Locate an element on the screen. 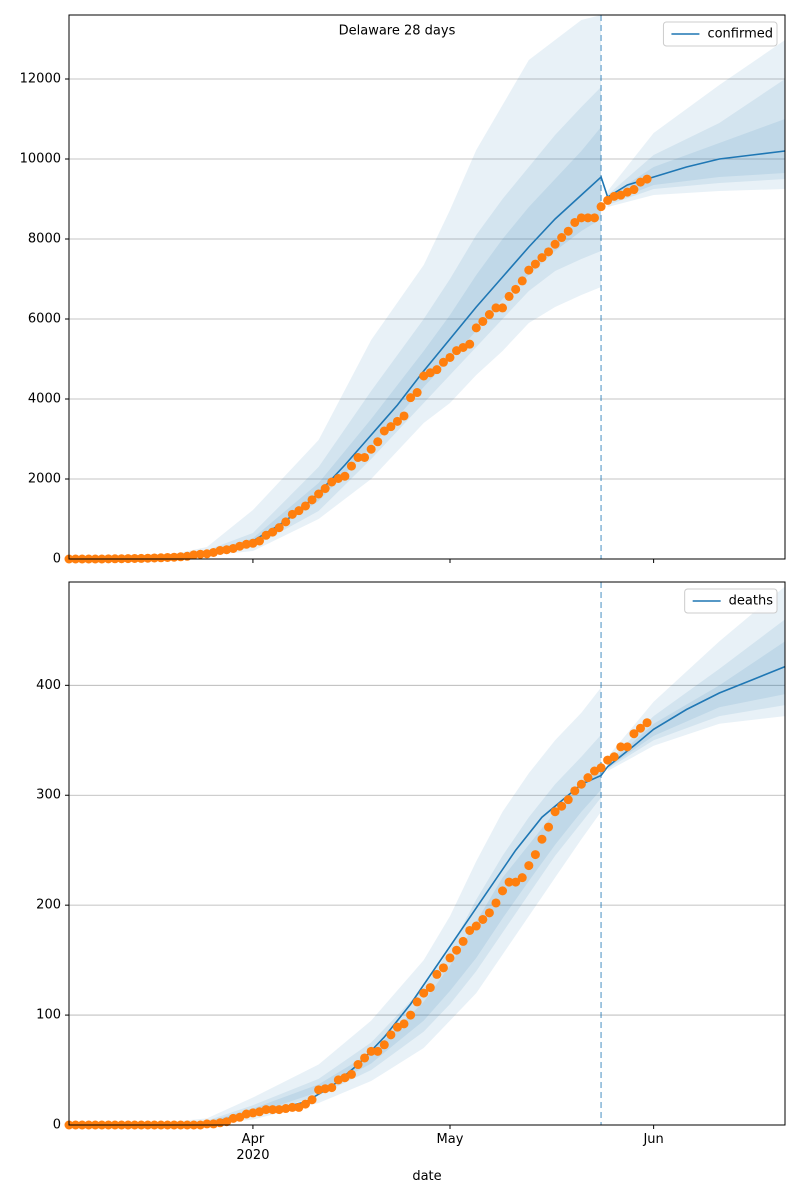 This screenshot has width=800, height=1200. y-tick-label: 200 is located at coordinates (48, 905).